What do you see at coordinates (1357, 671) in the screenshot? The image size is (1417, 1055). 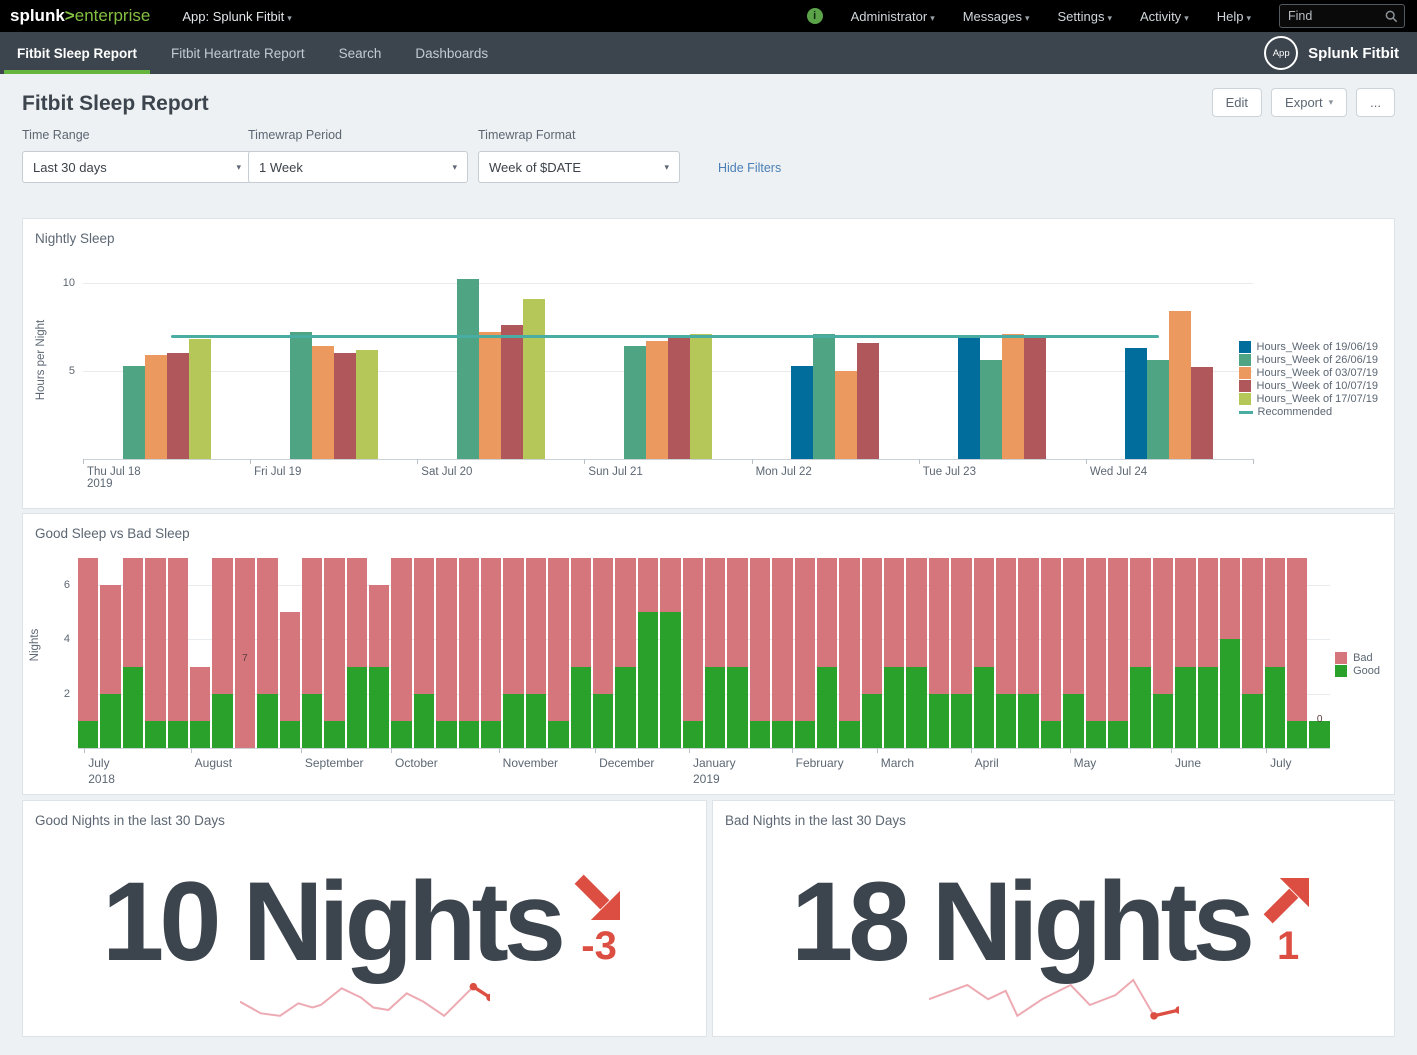 I see `legend-item: Good` at bounding box center [1357, 671].